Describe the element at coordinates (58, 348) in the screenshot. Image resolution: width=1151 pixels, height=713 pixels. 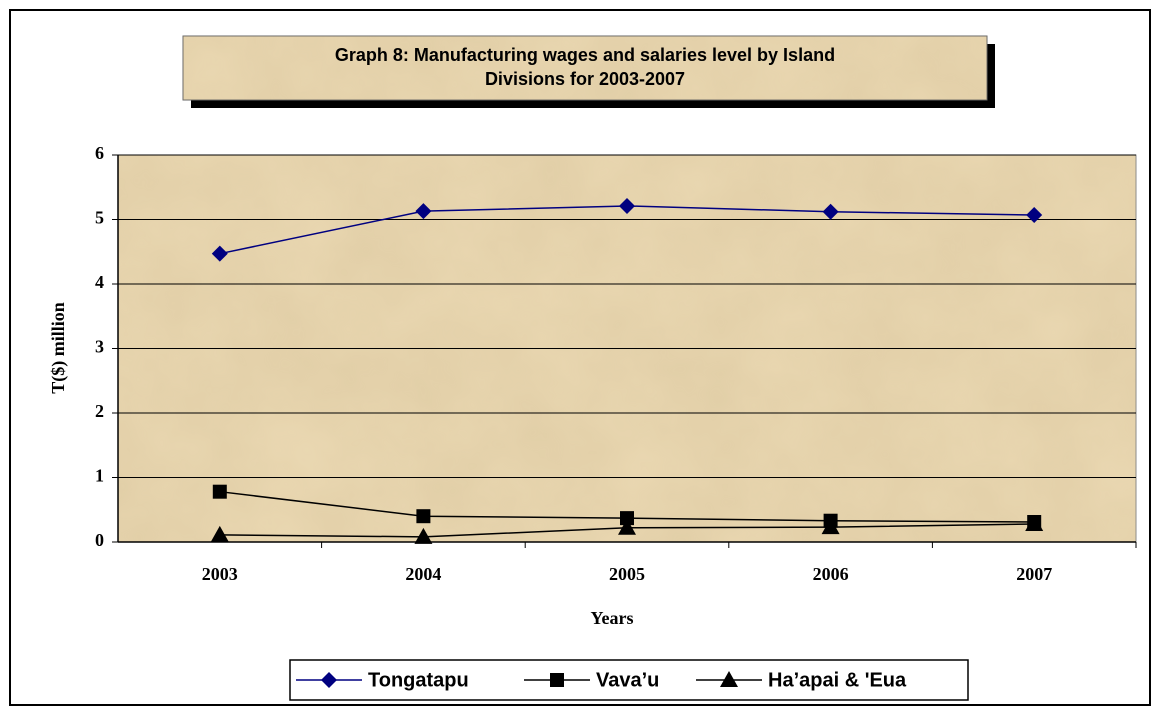
I see `y-axis-label: T($) million` at that location.